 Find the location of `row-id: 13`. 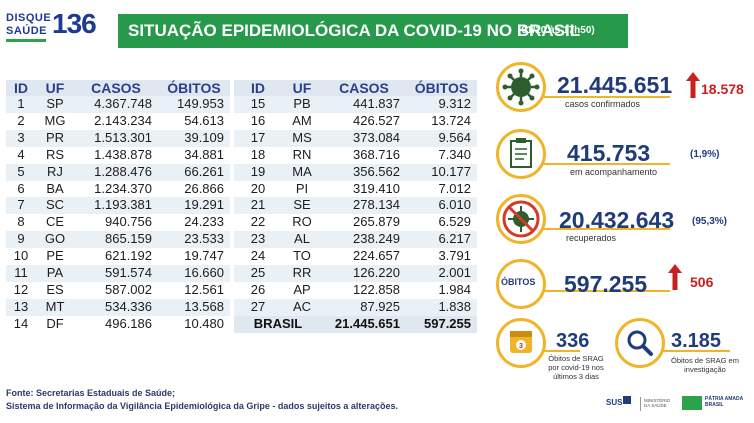

row-id: 13 is located at coordinates (21, 307).